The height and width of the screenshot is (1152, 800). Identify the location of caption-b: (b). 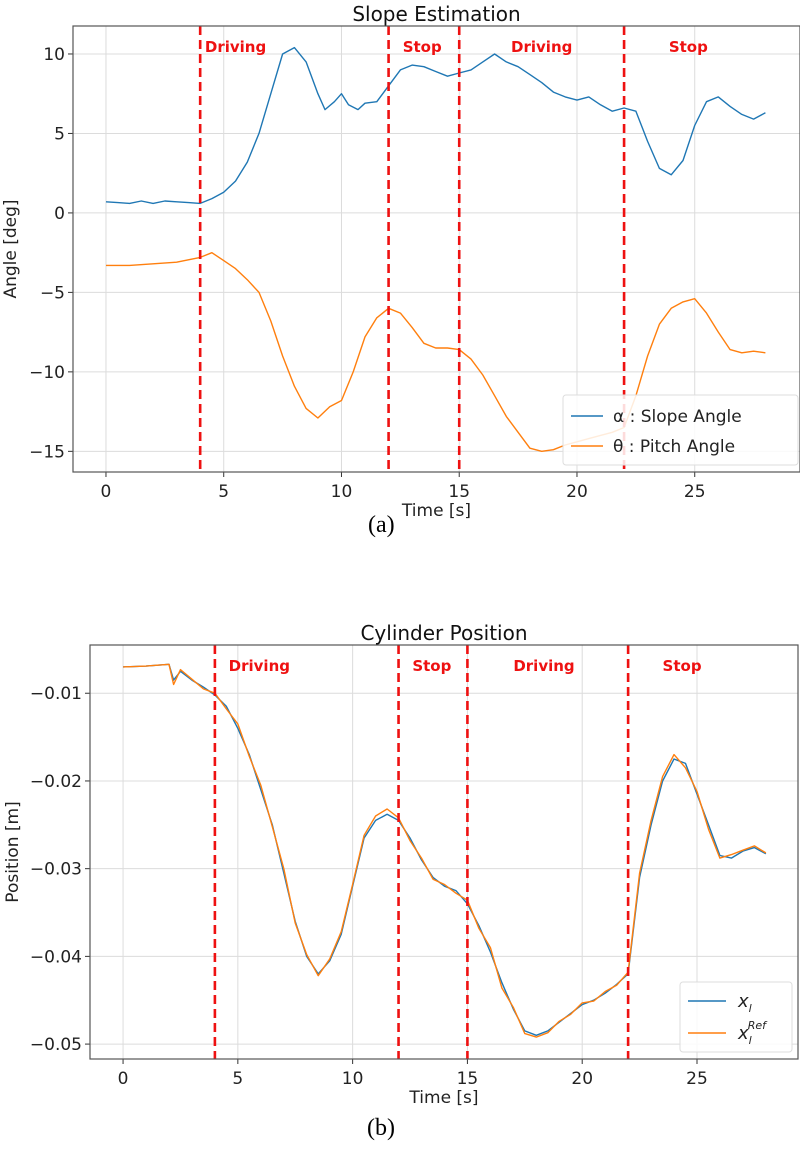
(381, 1128).